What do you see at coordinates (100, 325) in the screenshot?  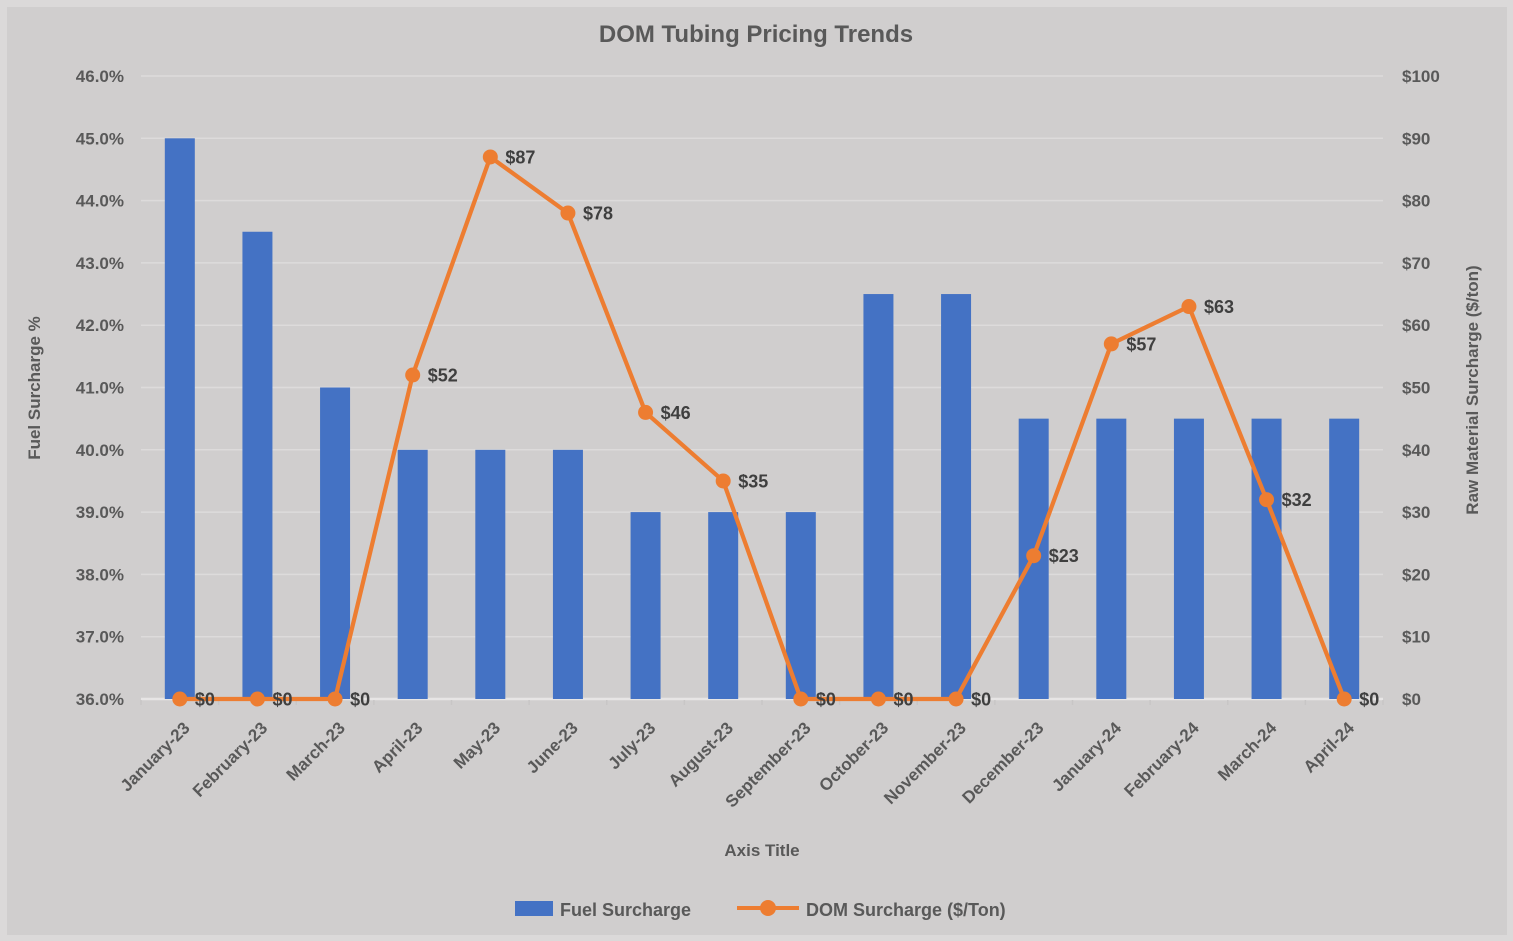 I see `left-tick-label: 42.0%` at bounding box center [100, 325].